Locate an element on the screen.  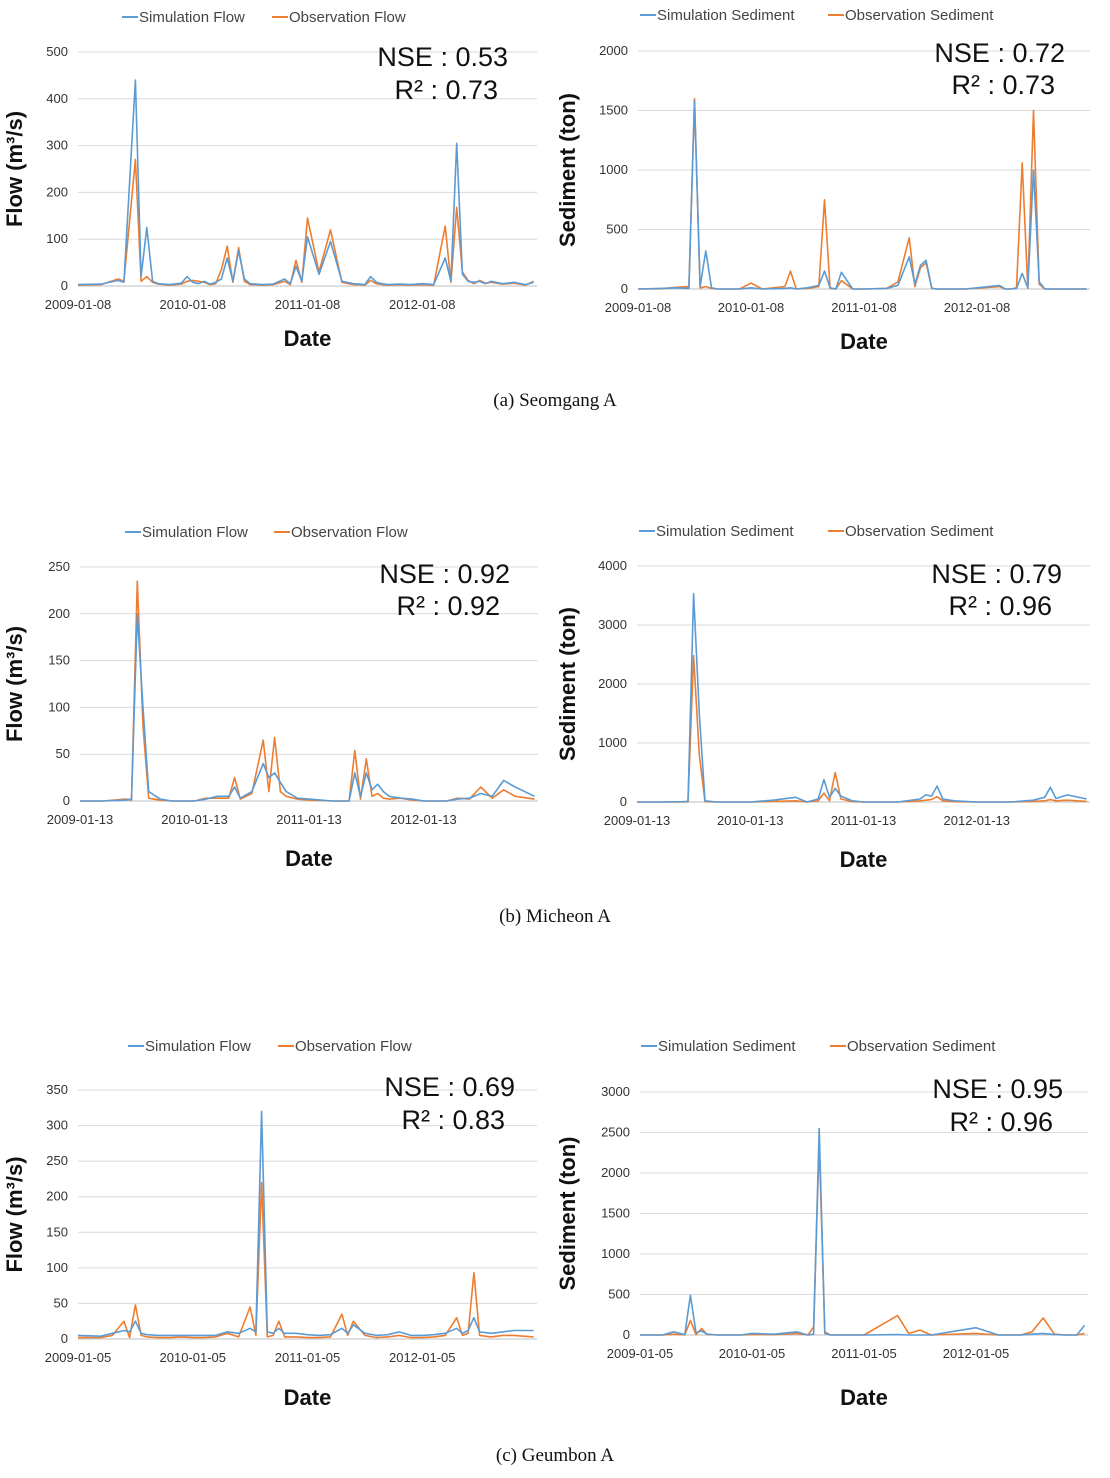
r2-label: R² : 0.83 is located at coordinates (453, 1120).